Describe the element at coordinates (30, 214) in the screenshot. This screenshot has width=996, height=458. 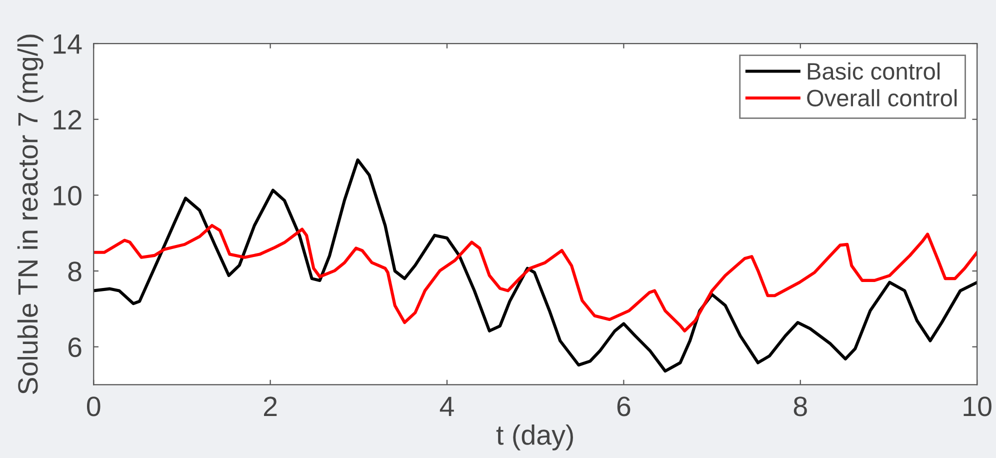
I see `y-axis-title: Soluble TN in reactor 7 (mg/l)` at that location.